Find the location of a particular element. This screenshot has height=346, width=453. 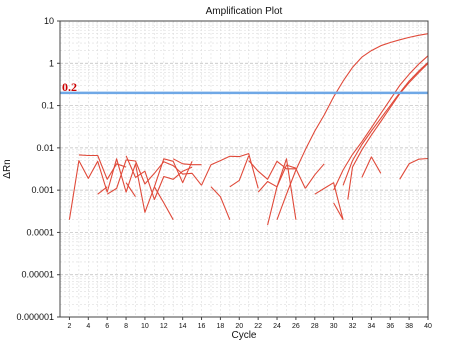

x-tick-label: 14 is located at coordinates (183, 326).